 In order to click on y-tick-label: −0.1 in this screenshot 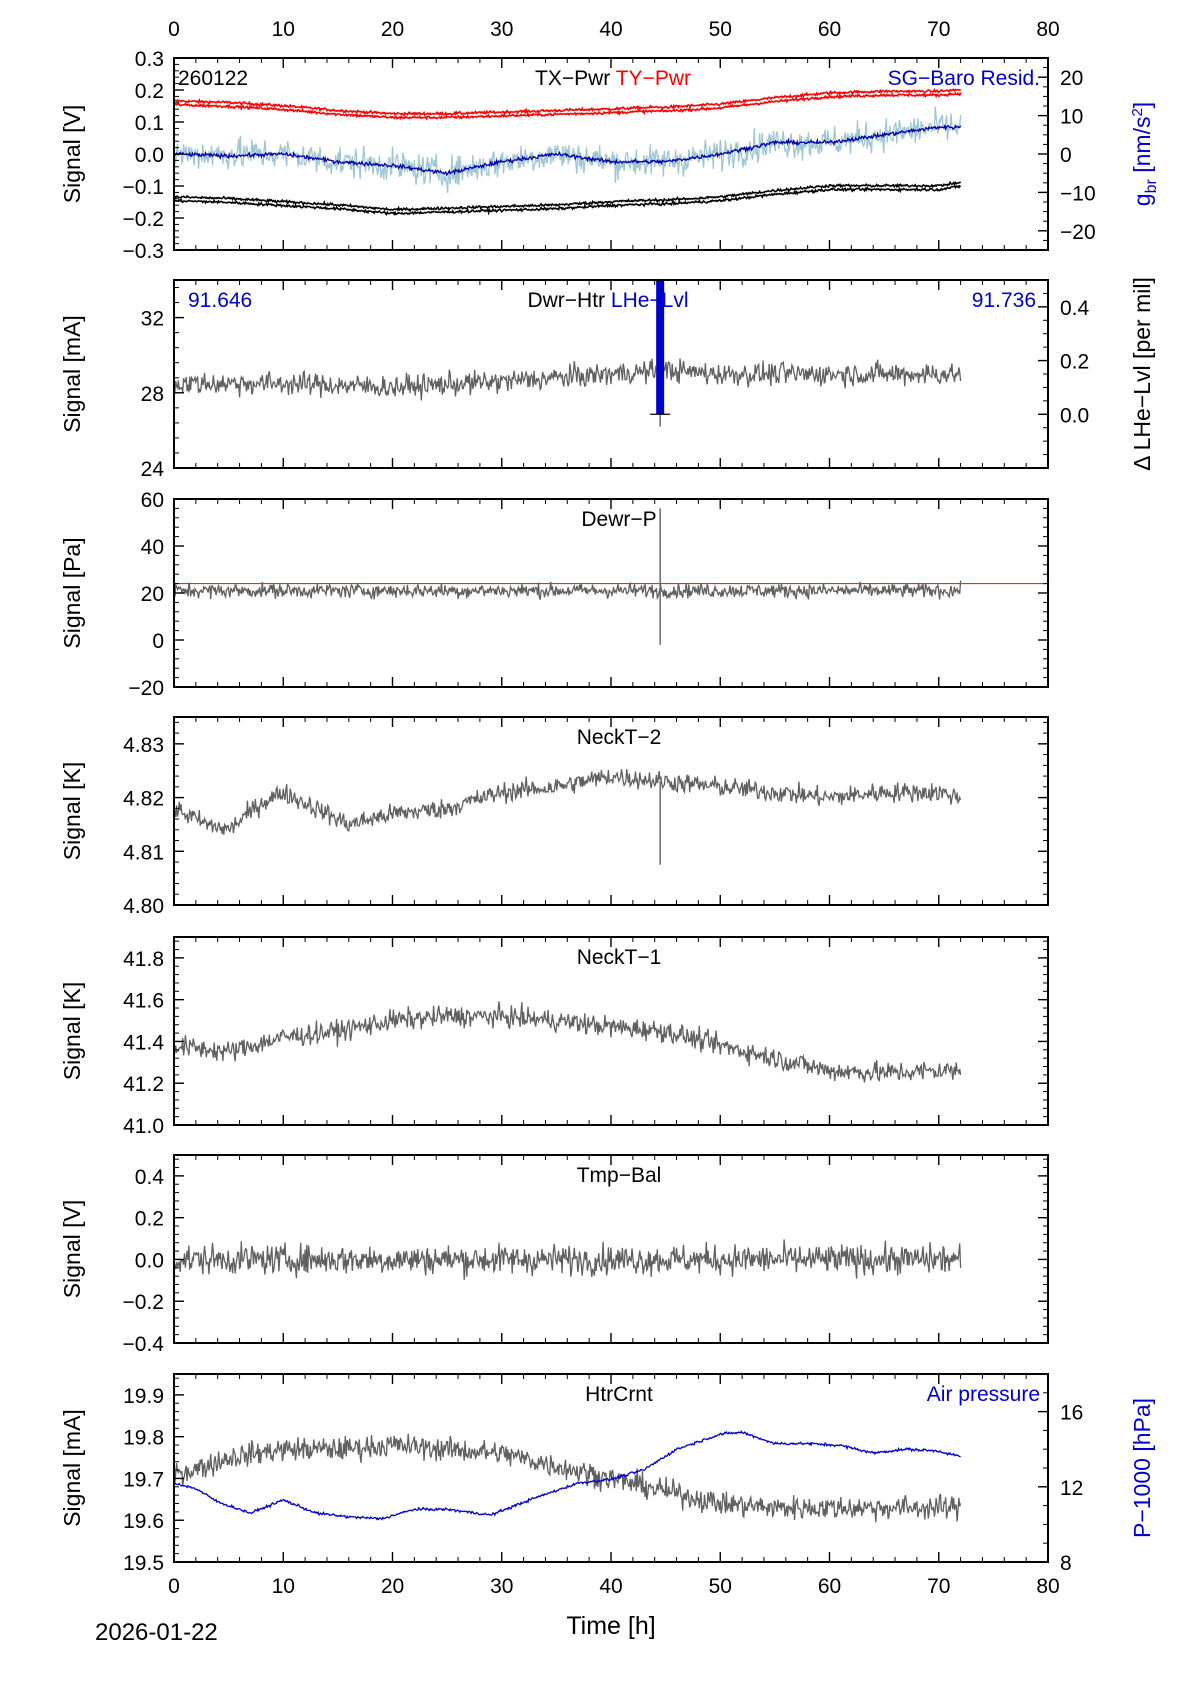, I will do `click(143, 187)`.